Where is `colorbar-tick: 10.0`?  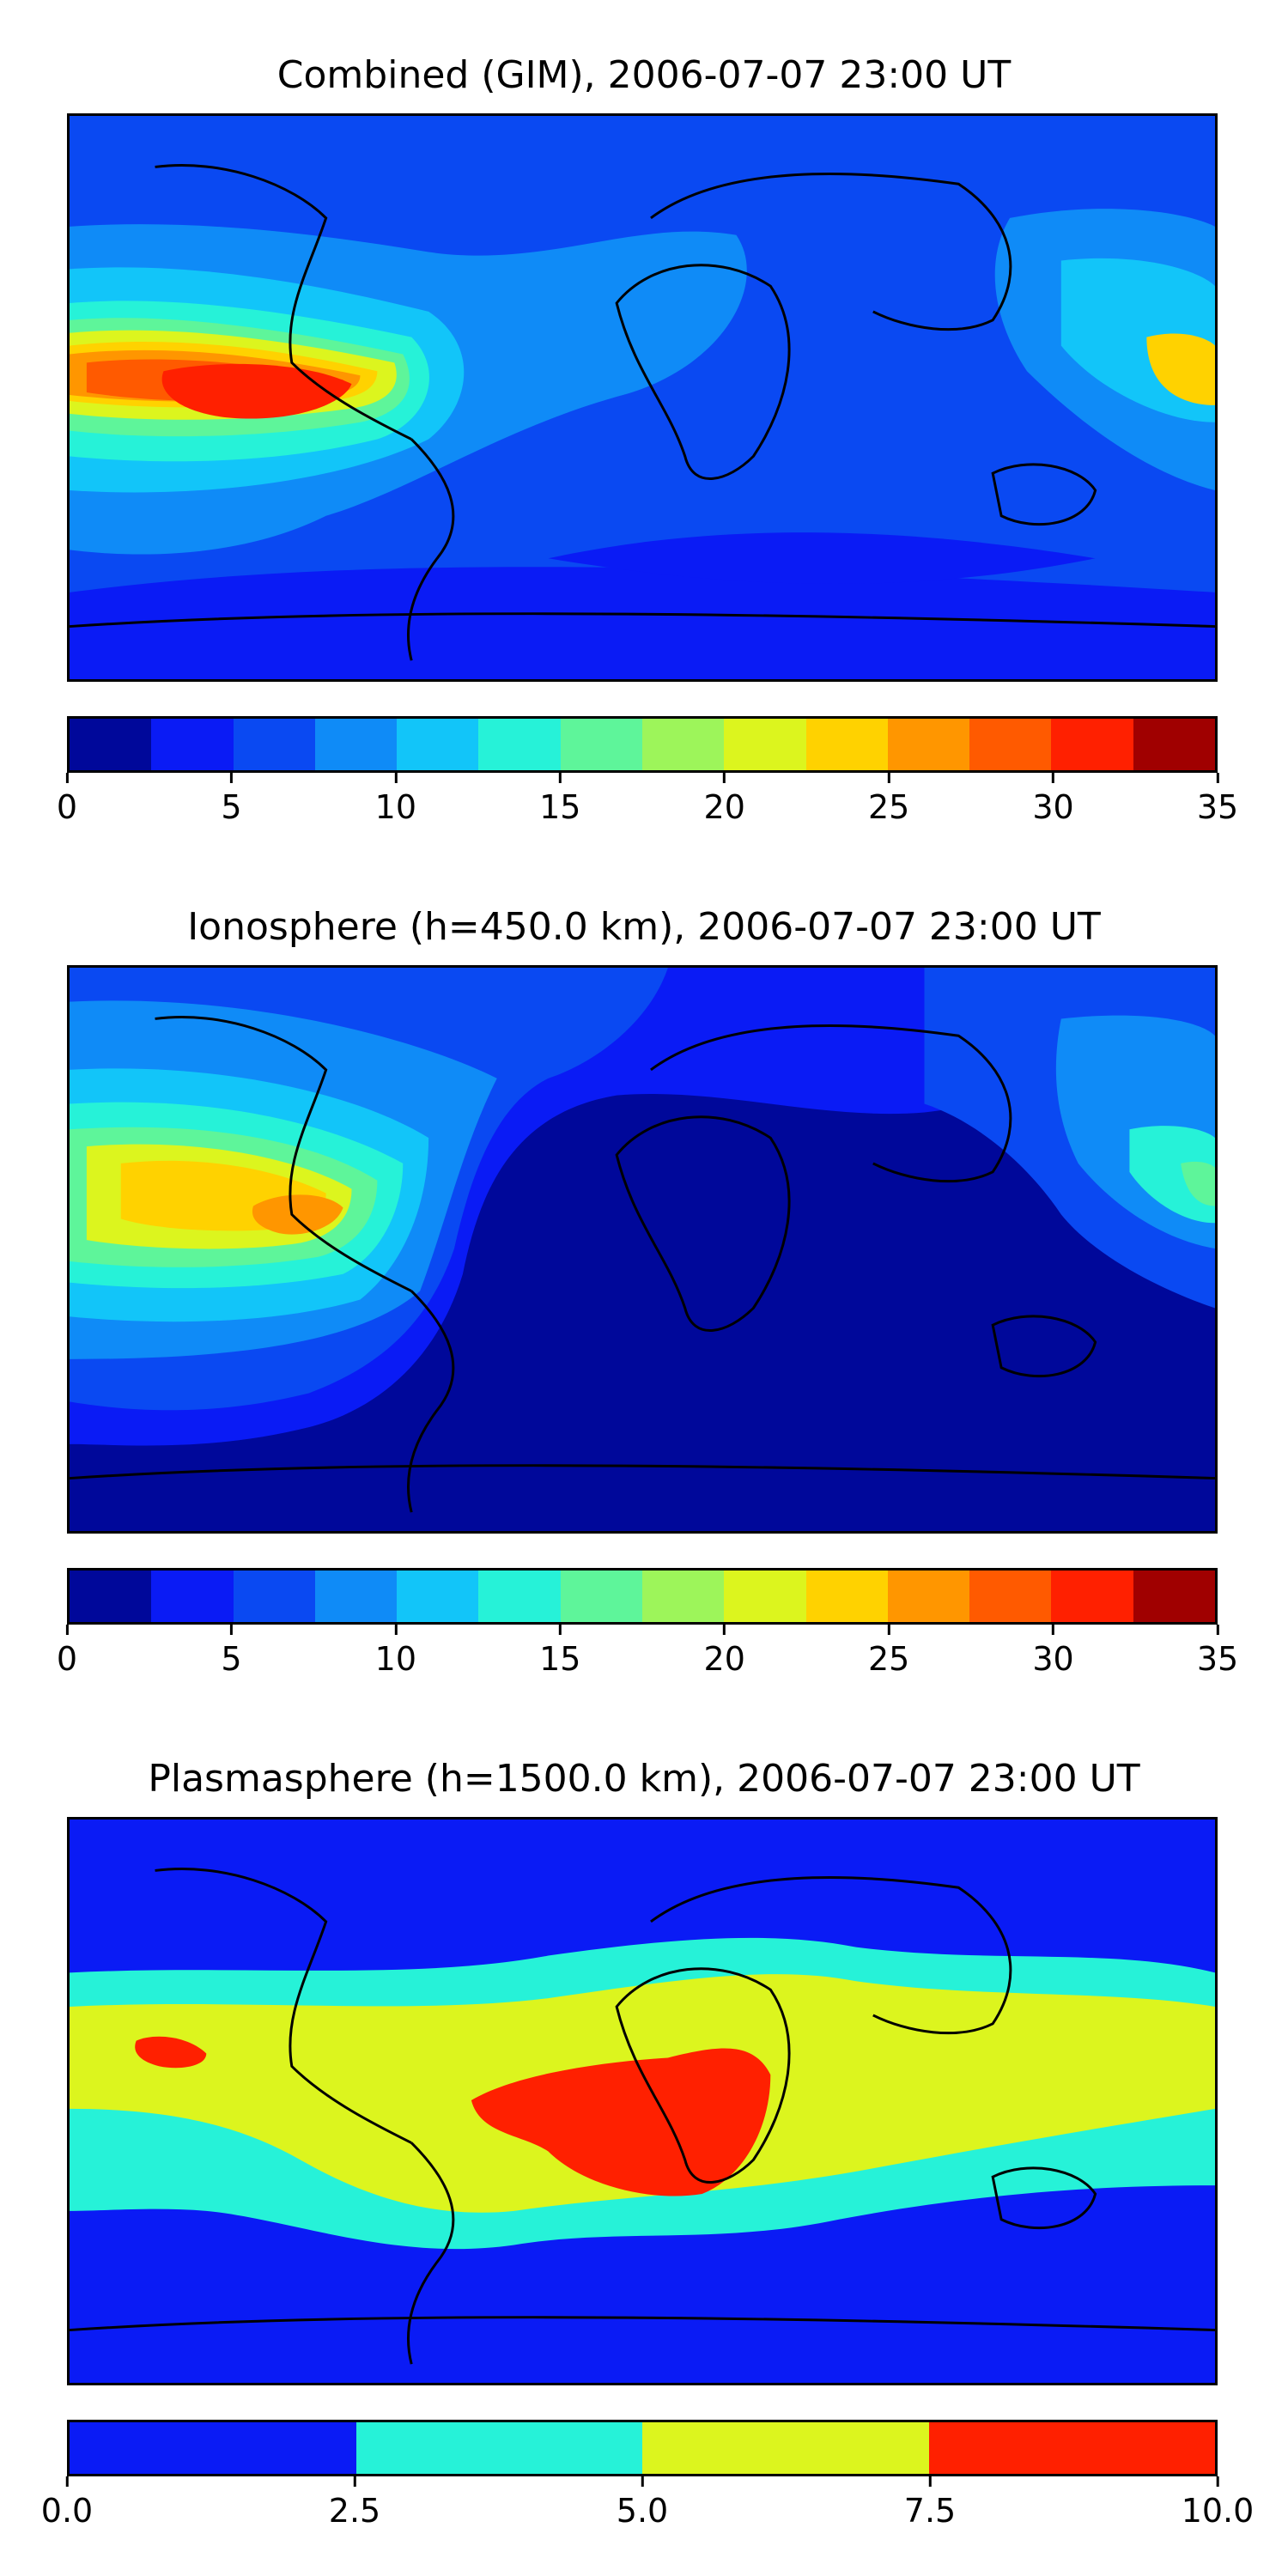 colorbar-tick: 10.0 is located at coordinates (1218, 2503).